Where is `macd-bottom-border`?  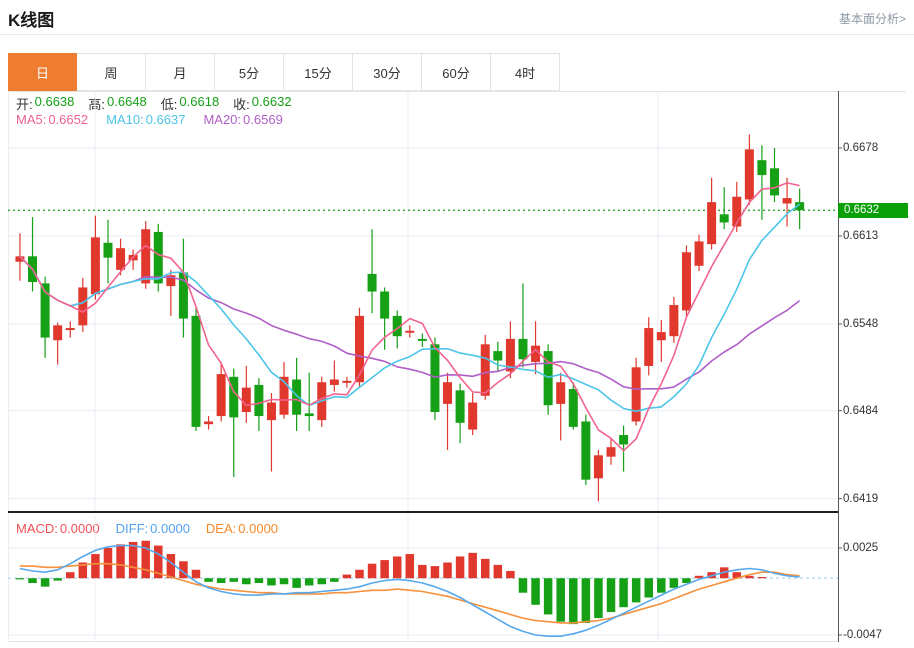
macd-bottom-border is located at coordinates (423, 641).